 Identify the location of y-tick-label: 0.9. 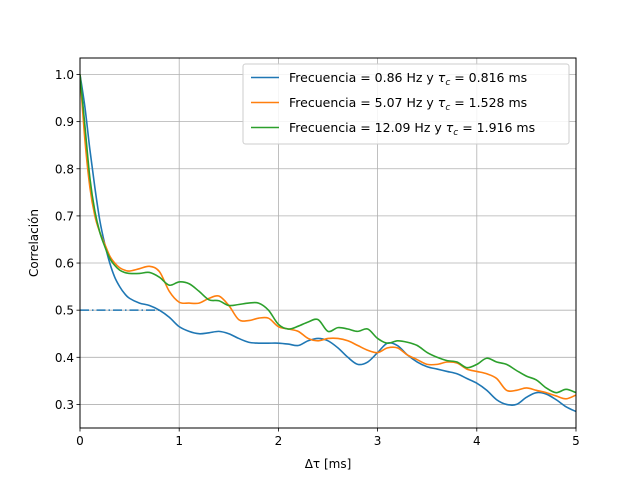
(64, 122).